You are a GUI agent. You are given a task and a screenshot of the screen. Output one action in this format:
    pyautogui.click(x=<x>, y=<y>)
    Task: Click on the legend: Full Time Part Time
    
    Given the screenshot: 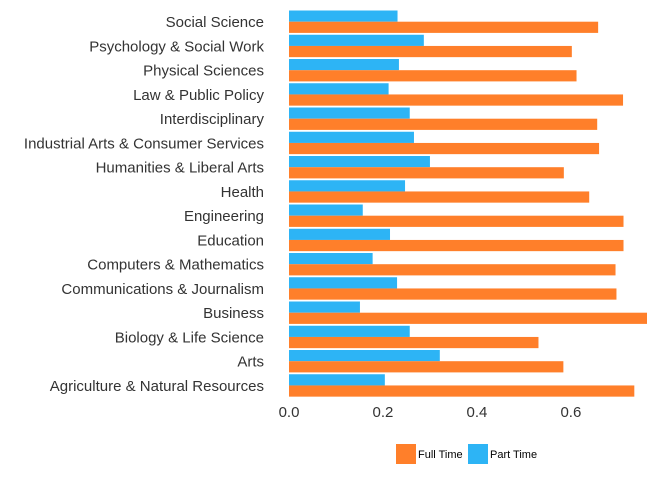 What is the action you would take?
    pyautogui.click(x=466, y=454)
    